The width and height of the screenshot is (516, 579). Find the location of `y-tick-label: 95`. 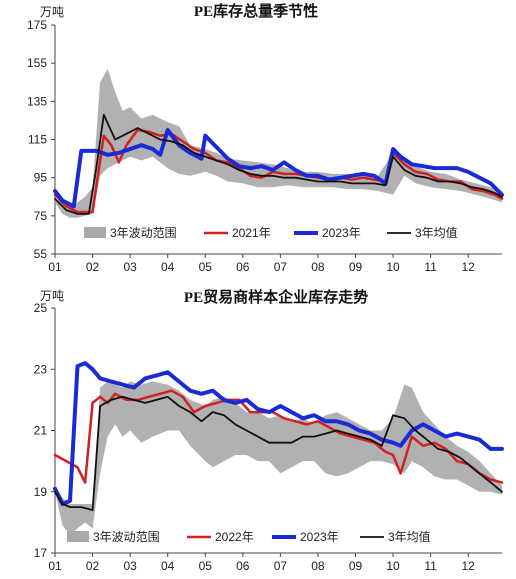

y-tick-label: 95 is located at coordinates (41, 178).